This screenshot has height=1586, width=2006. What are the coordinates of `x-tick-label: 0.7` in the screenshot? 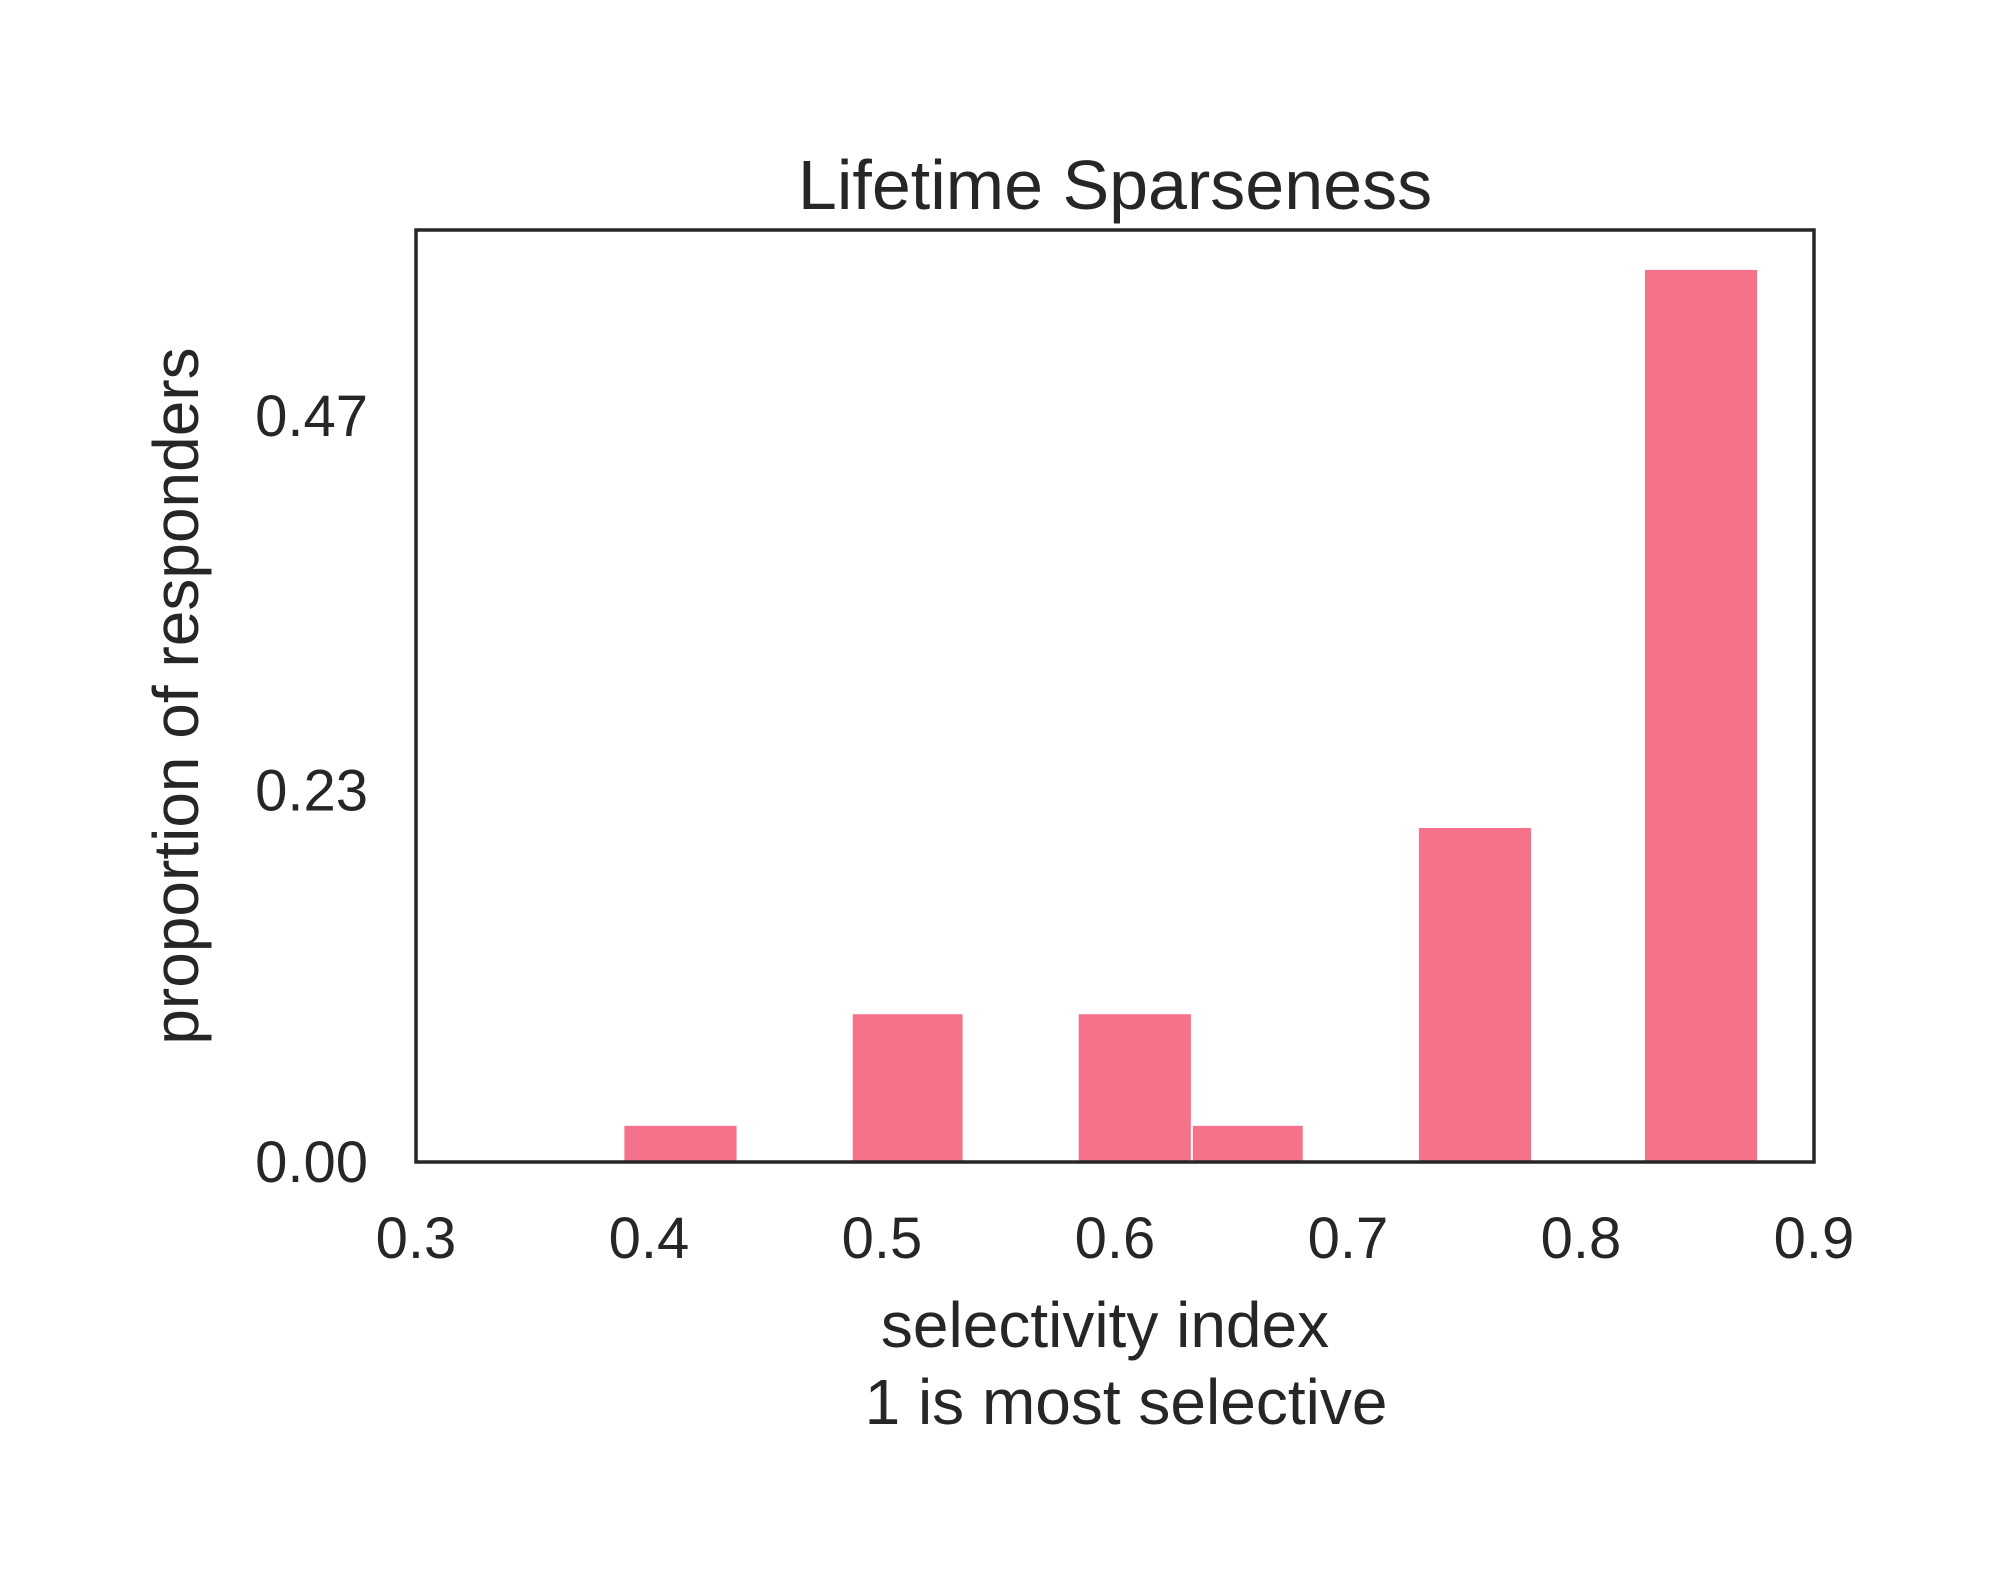 It's located at (1348, 1238).